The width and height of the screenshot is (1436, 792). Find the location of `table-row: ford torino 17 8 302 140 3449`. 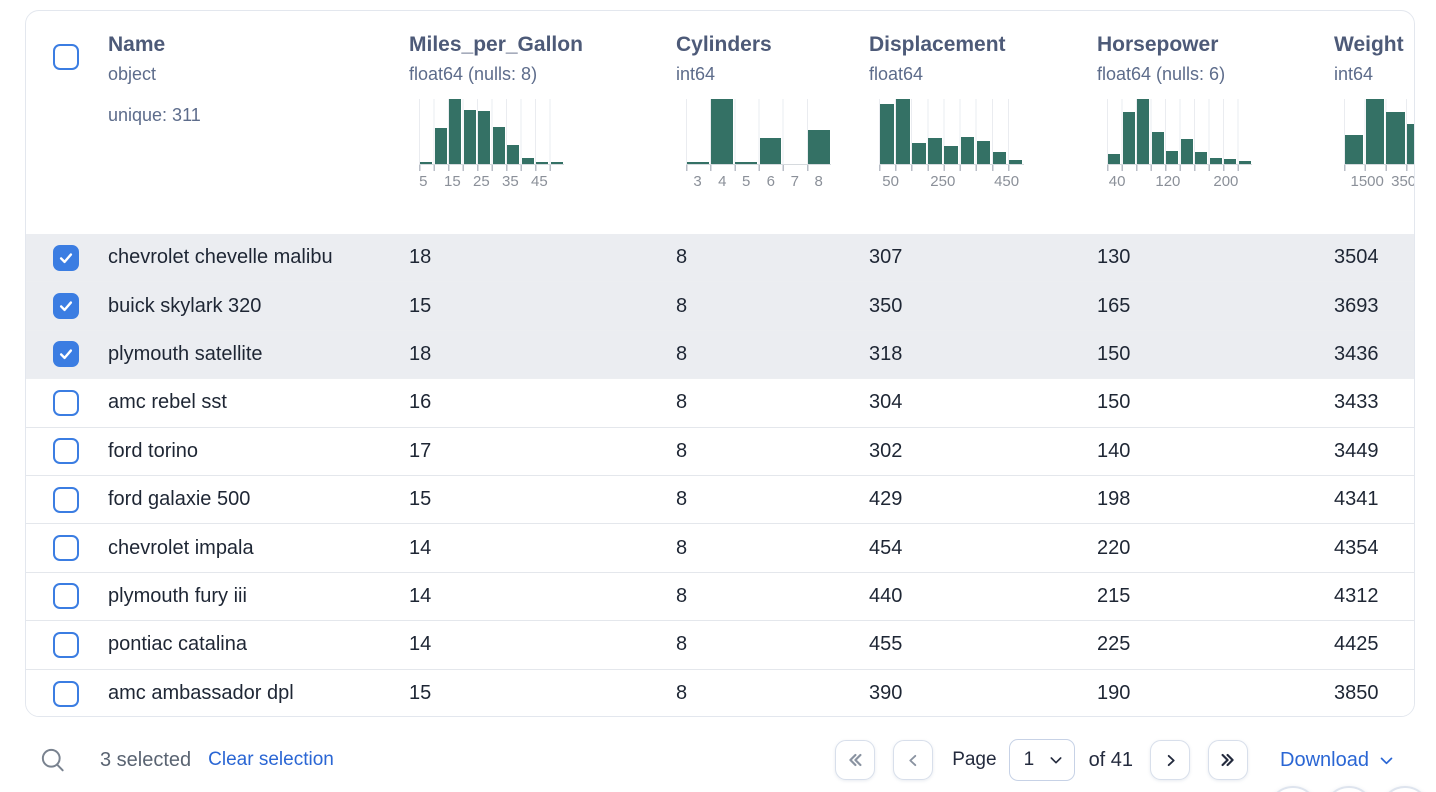

table-row: ford torino 17 8 302 140 3449 is located at coordinates (720, 451).